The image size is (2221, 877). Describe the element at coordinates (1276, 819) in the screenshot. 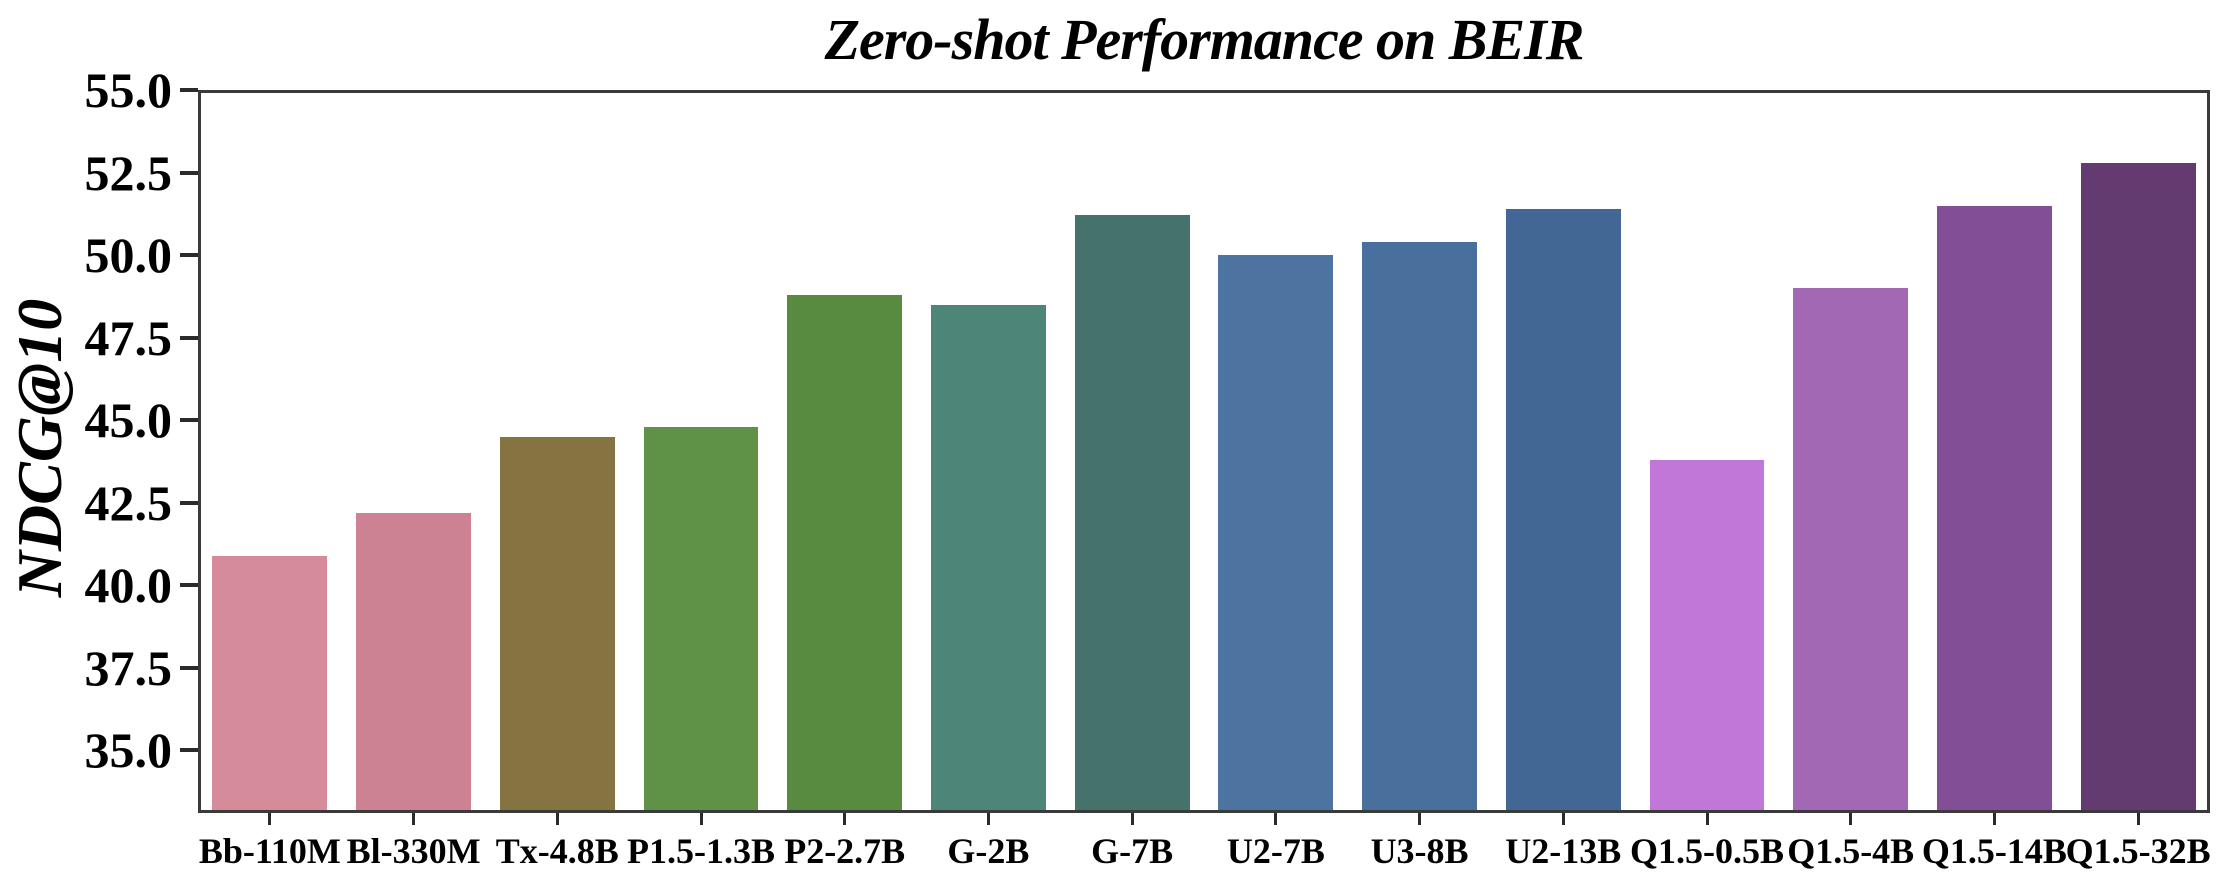

I see `x-tick-mark-U2-7B` at that location.